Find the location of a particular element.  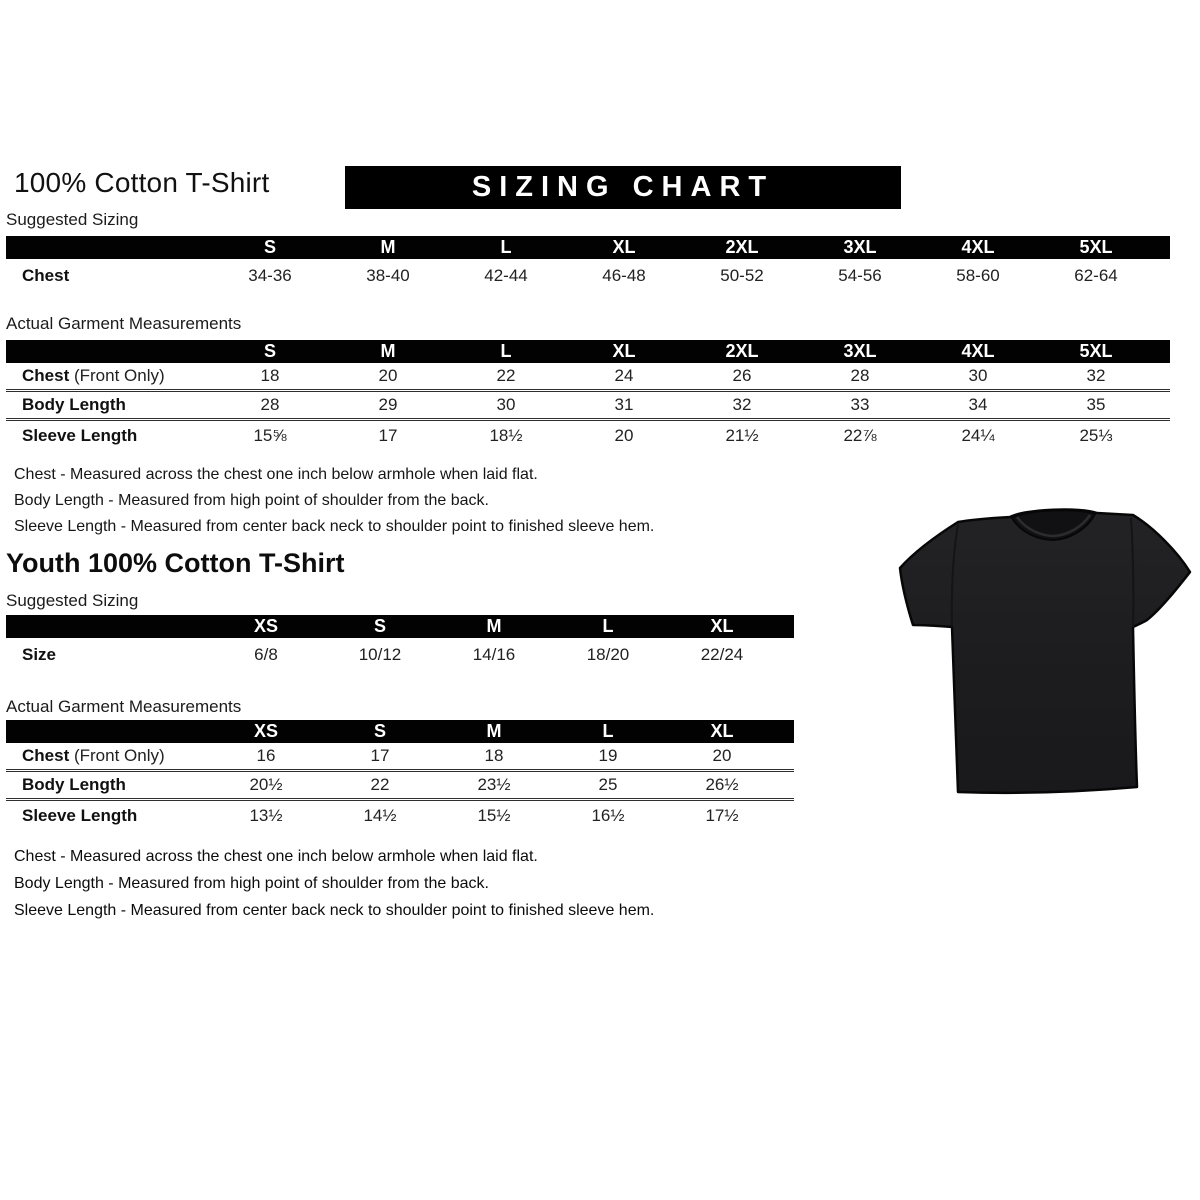

cell-value: 15½ is located at coordinates (494, 815).